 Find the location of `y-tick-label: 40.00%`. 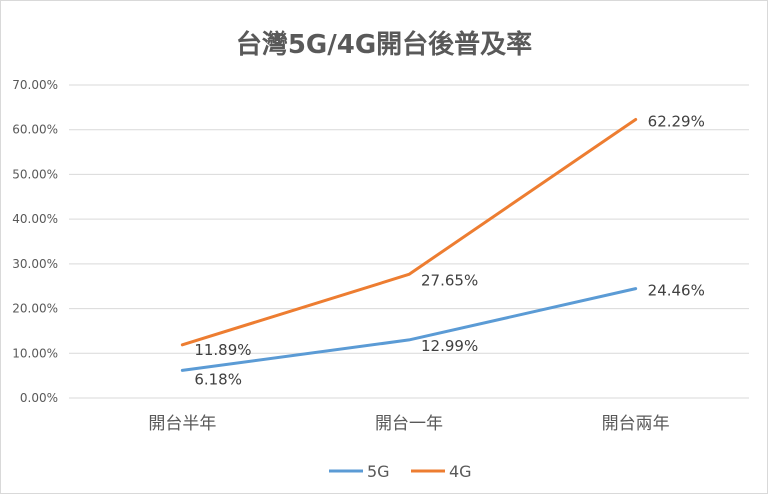

y-tick-label: 40.00% is located at coordinates (35, 219).